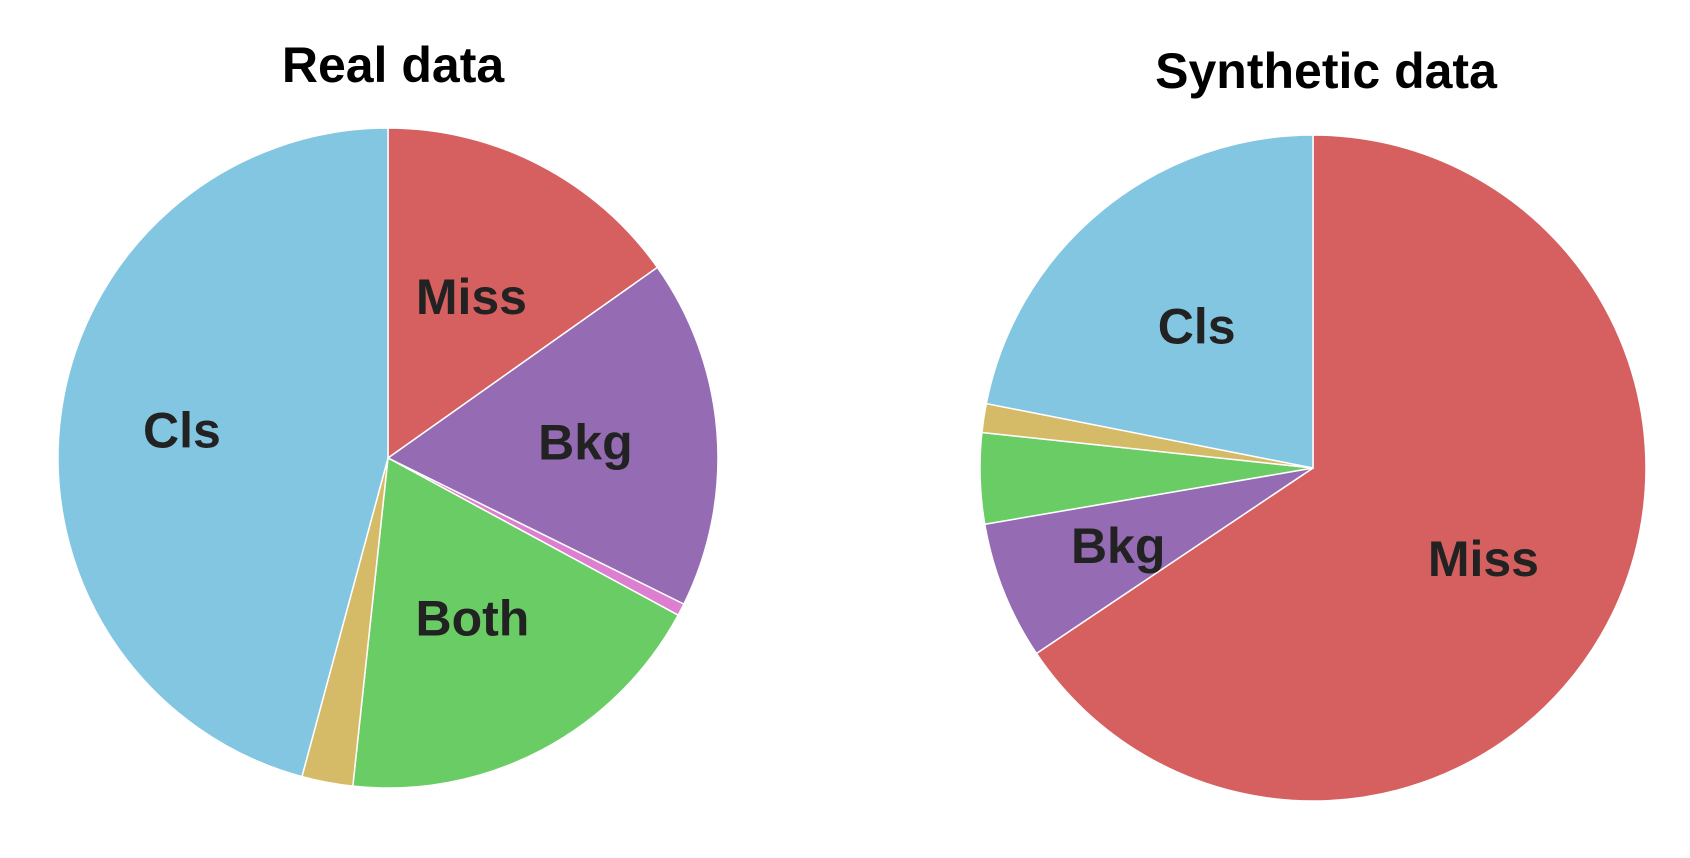  I want to click on chart-title-synthetic: Synthetic data, so click(1326, 71).